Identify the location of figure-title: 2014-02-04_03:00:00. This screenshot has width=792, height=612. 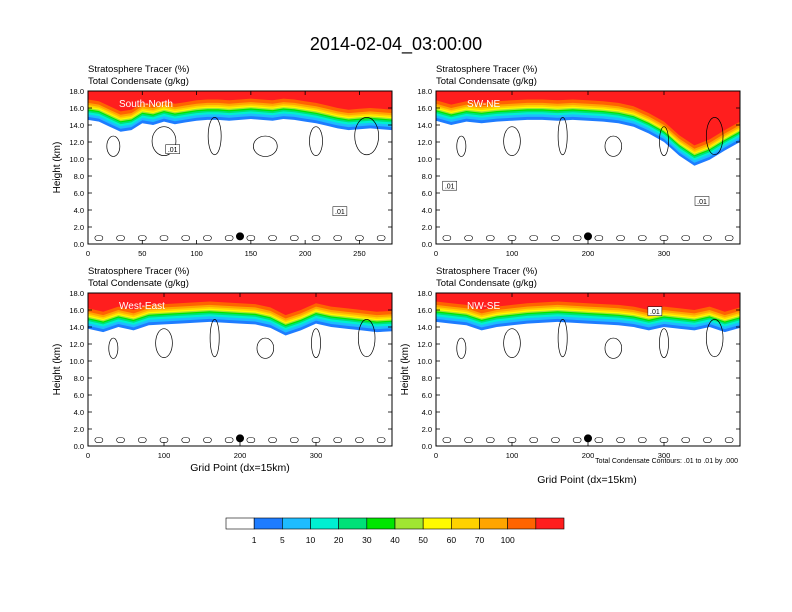
(396, 44).